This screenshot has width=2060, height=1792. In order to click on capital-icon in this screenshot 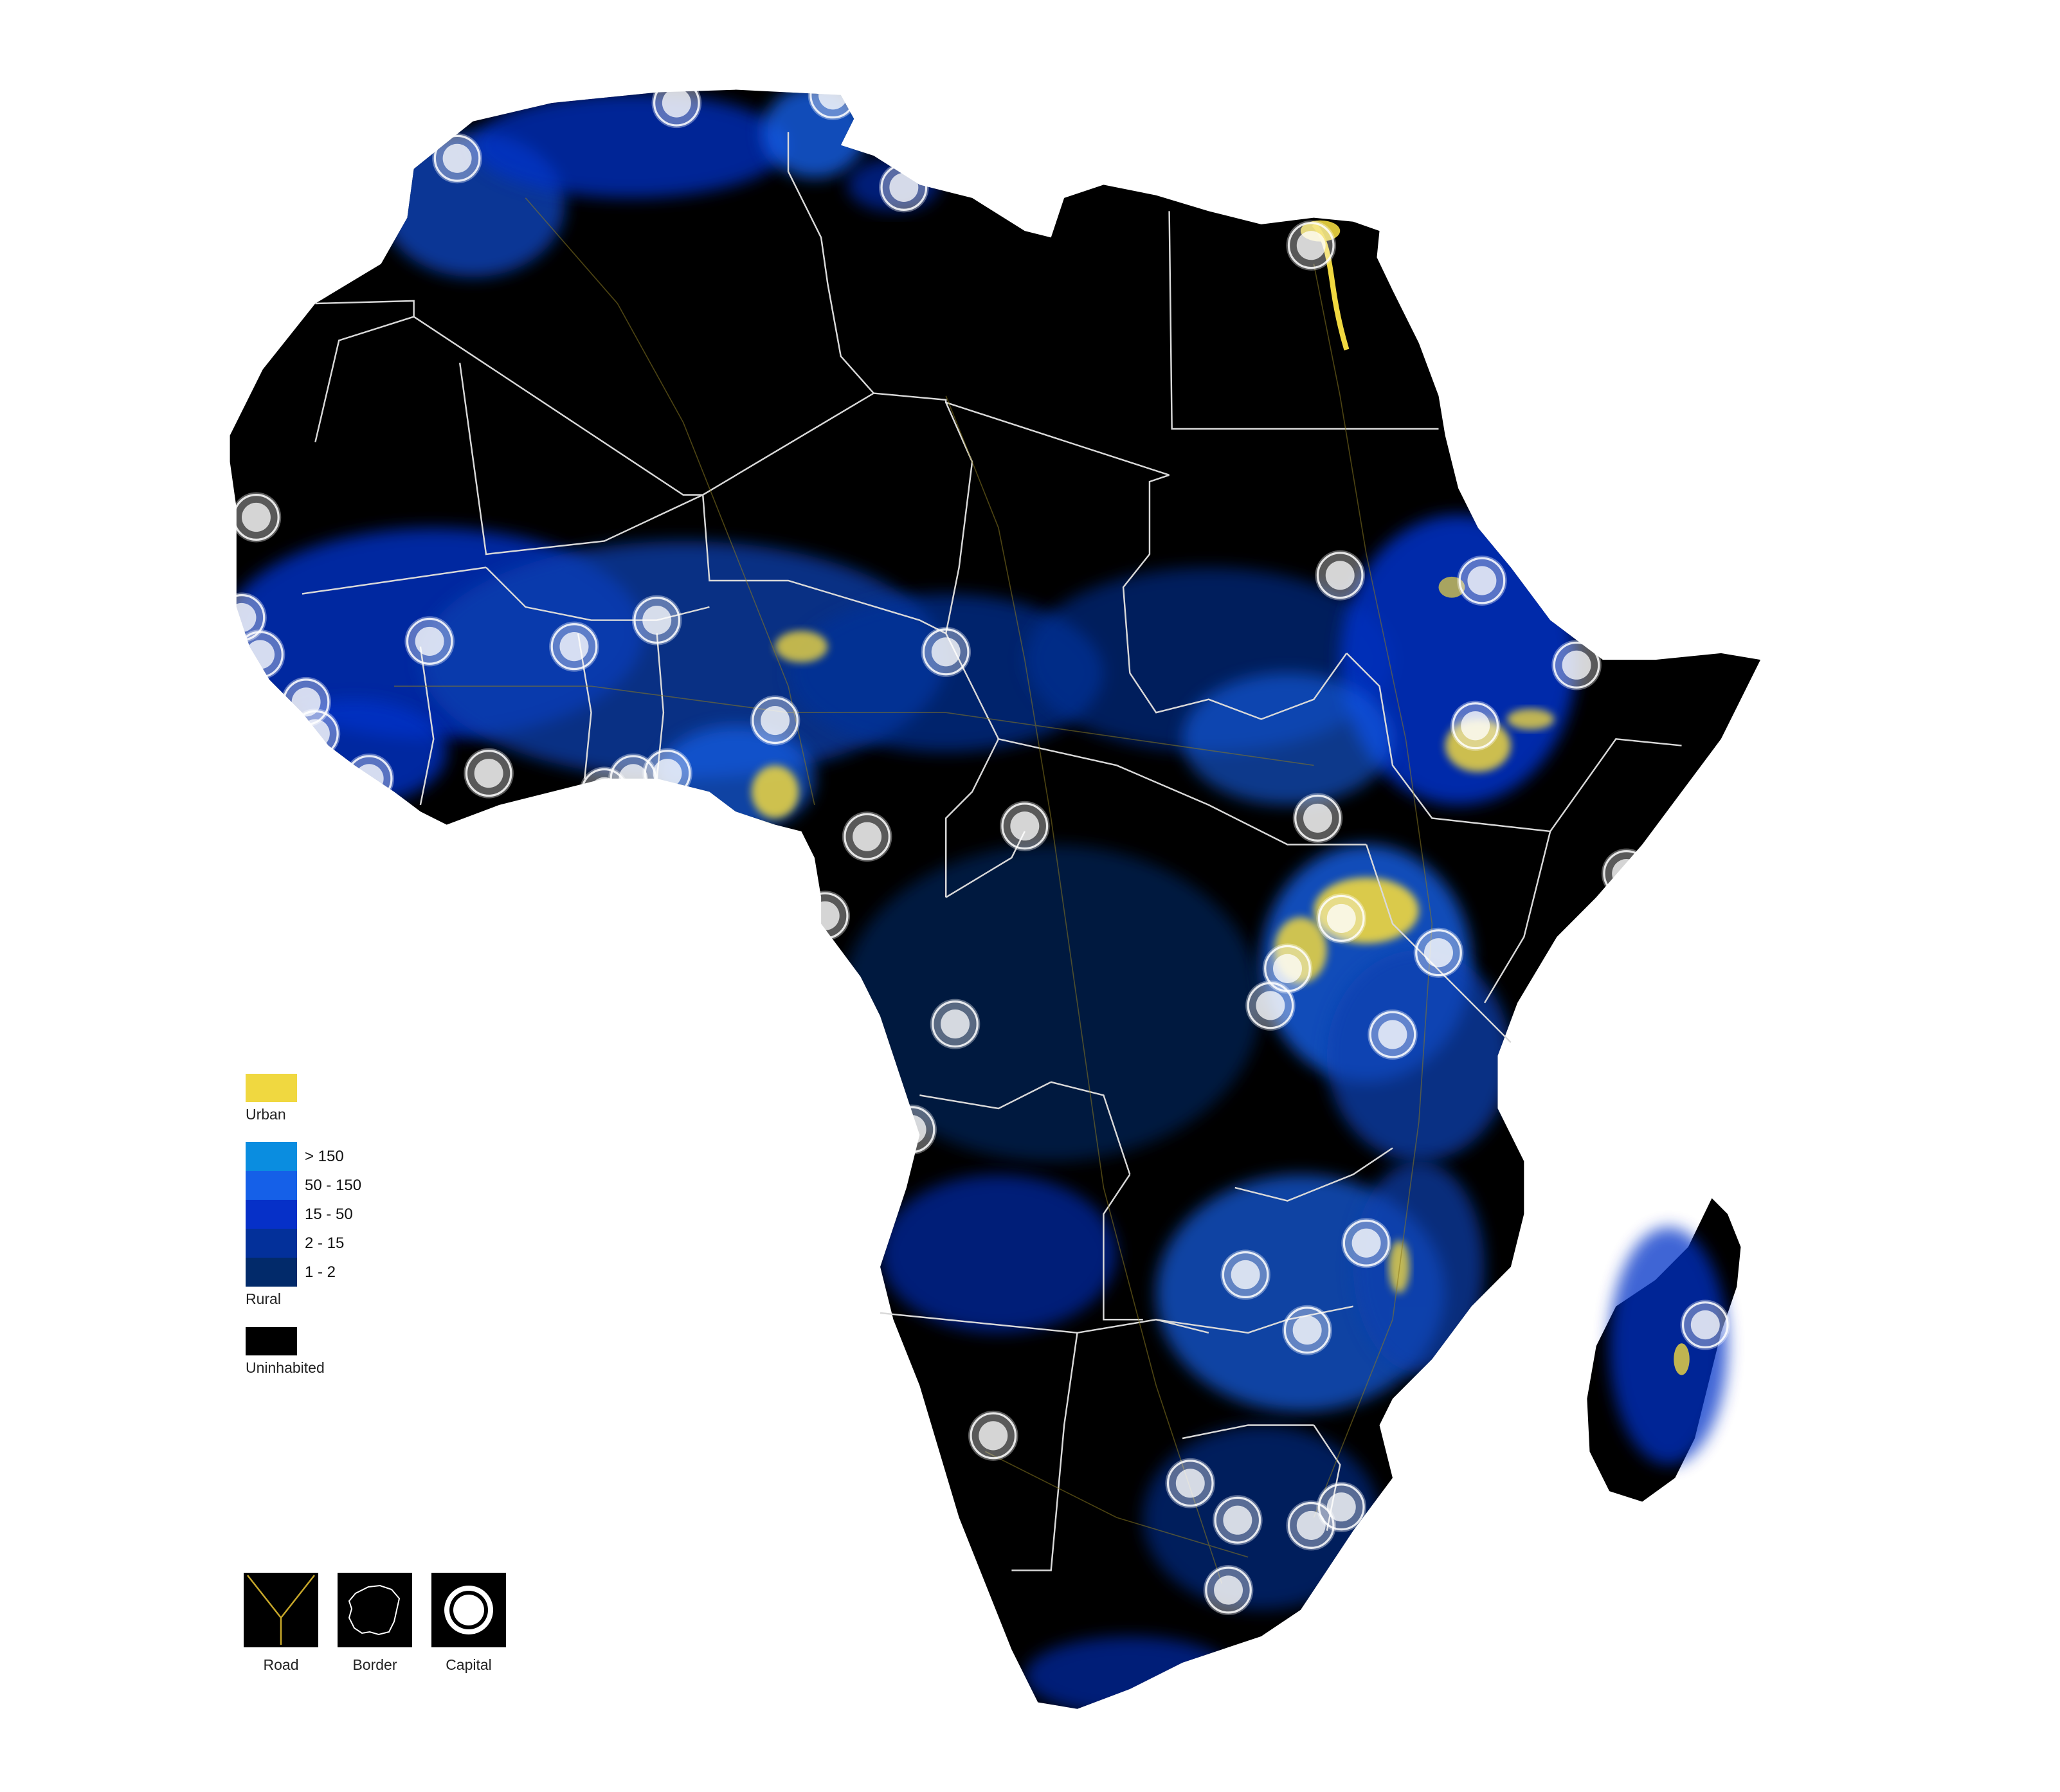, I will do `click(468, 1610)`.